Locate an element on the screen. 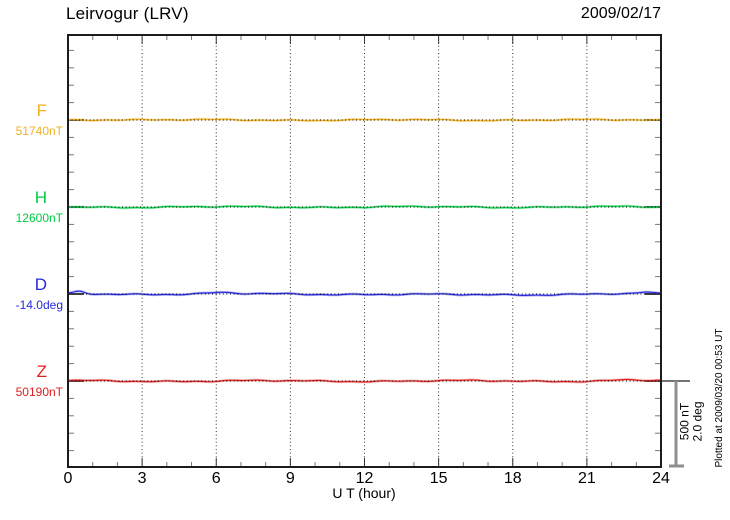  x-tick-label: 24 is located at coordinates (661, 478).